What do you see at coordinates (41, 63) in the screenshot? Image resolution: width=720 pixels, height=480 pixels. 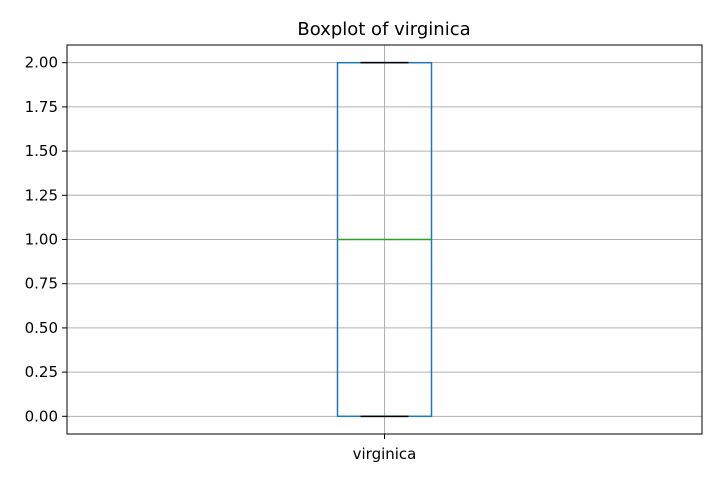 I see `y-tick-label: 2.00` at bounding box center [41, 63].